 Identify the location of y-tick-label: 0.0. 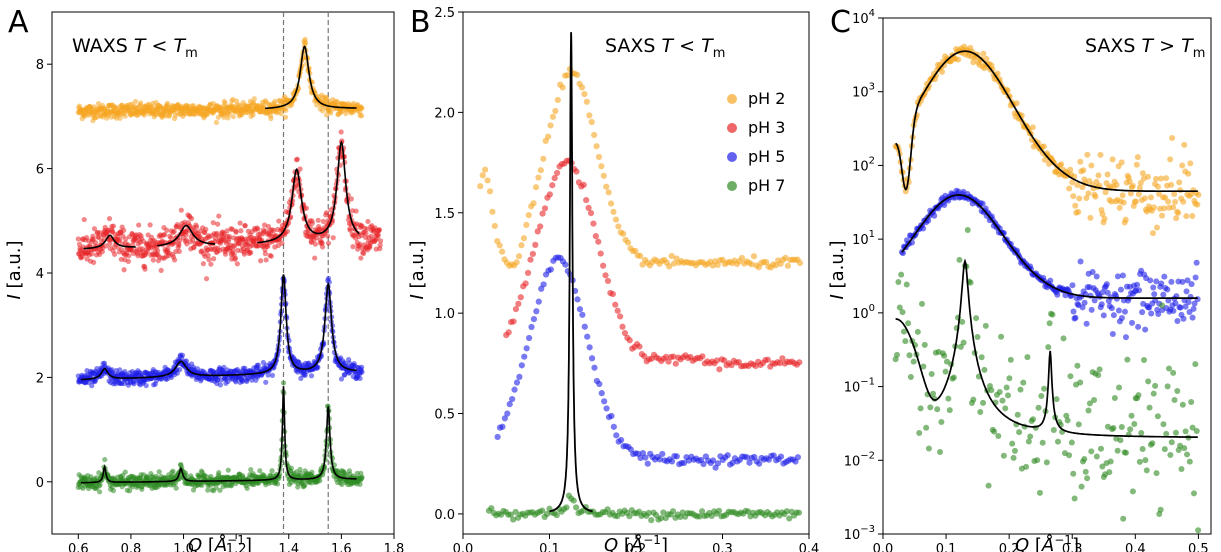
(444, 515).